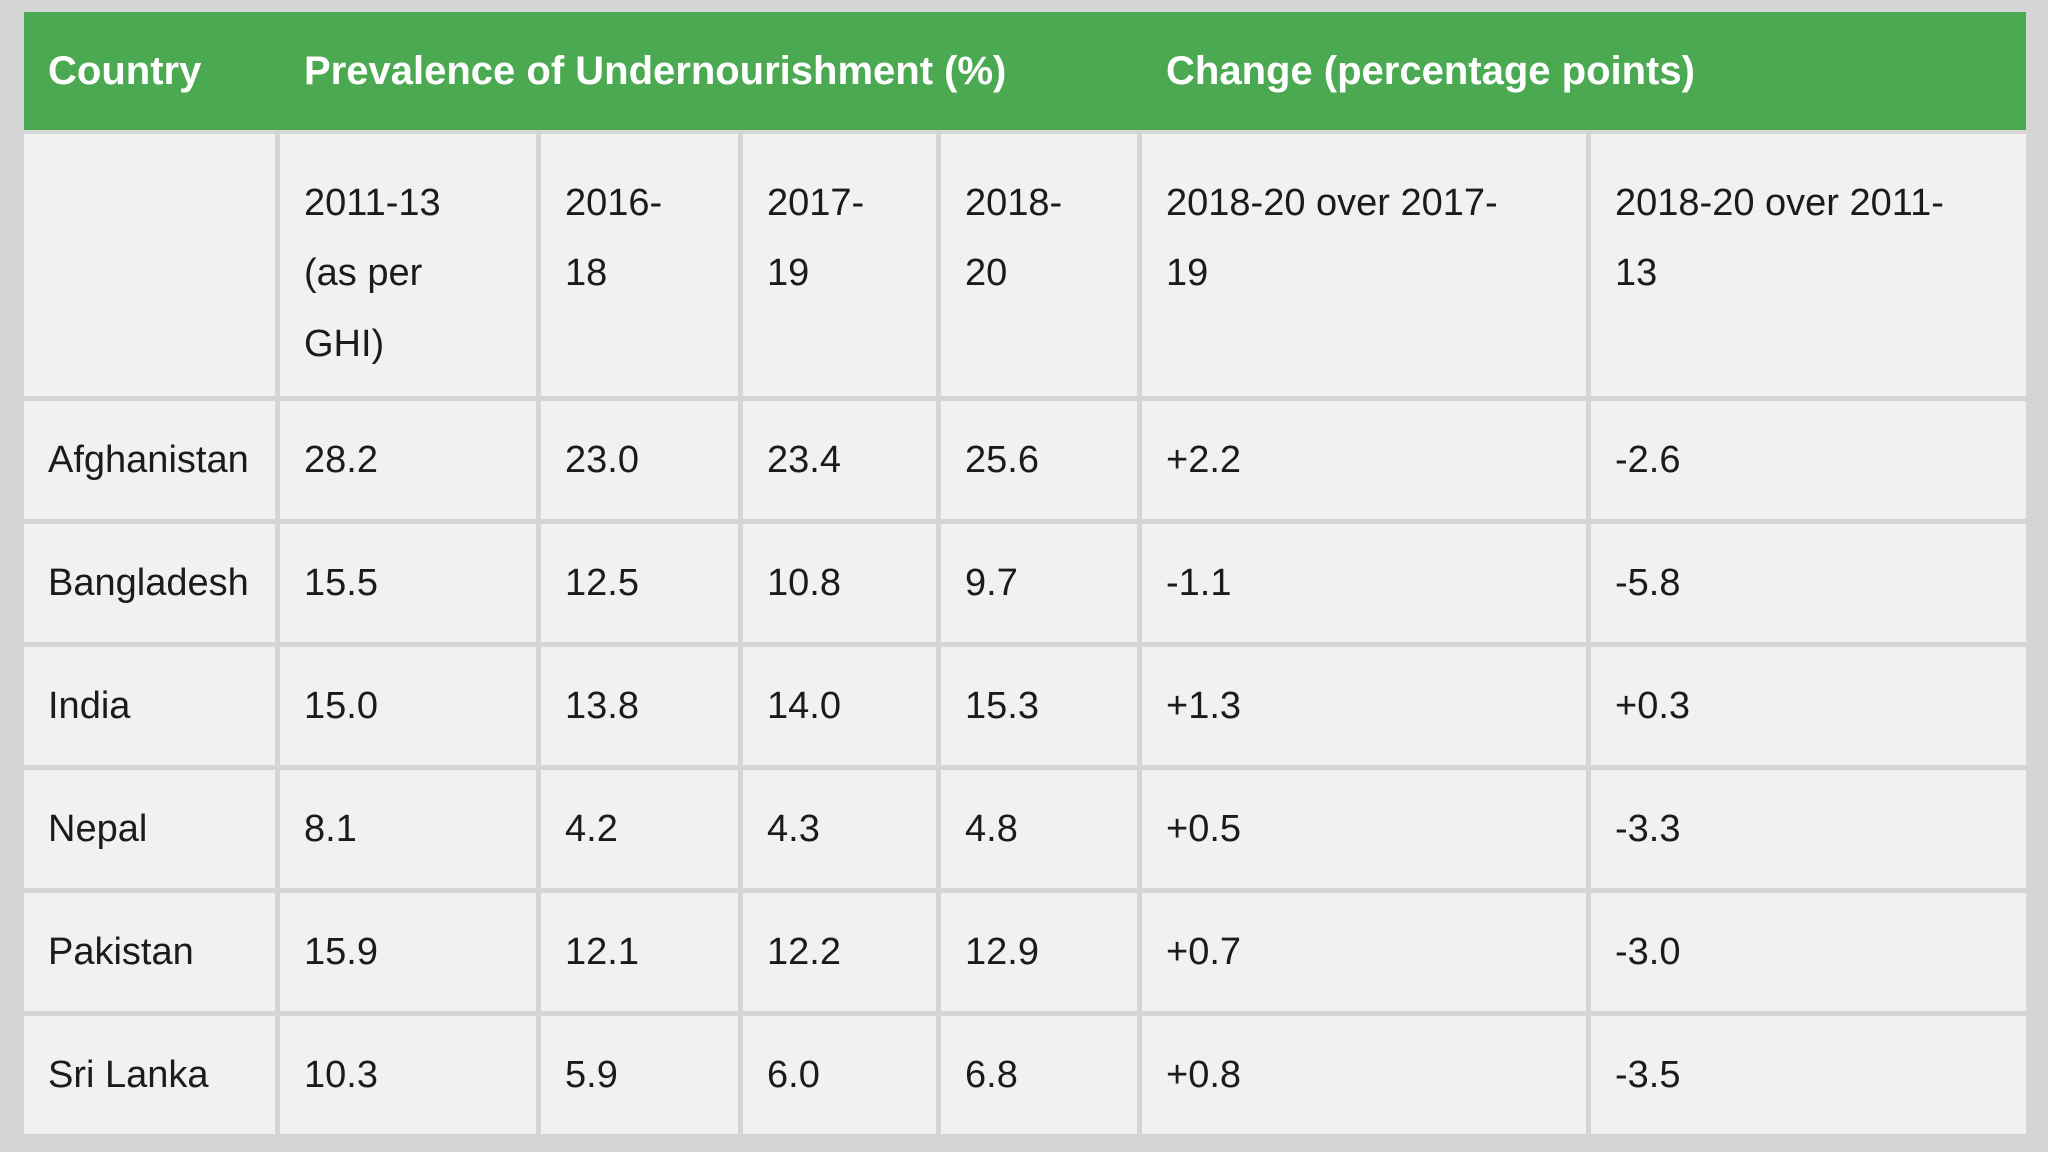  Describe the element at coordinates (1364, 460) in the screenshot. I see `row-afghanistan-change-over-17-19: +2.2` at that location.